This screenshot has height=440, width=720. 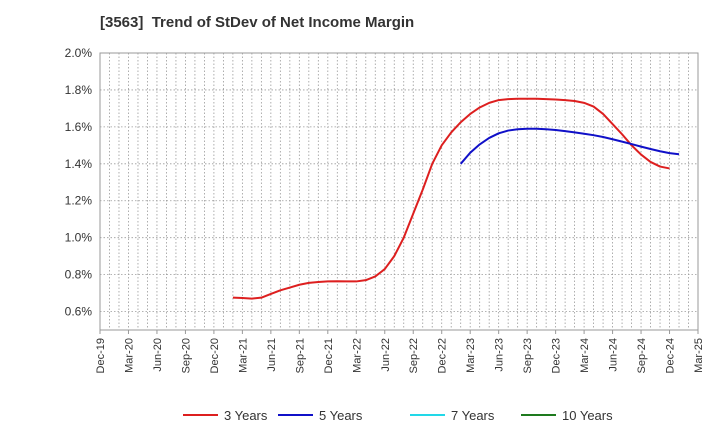 What do you see at coordinates (528, 355) in the screenshot?
I see `x-tick-label: Sep-23` at bounding box center [528, 355].